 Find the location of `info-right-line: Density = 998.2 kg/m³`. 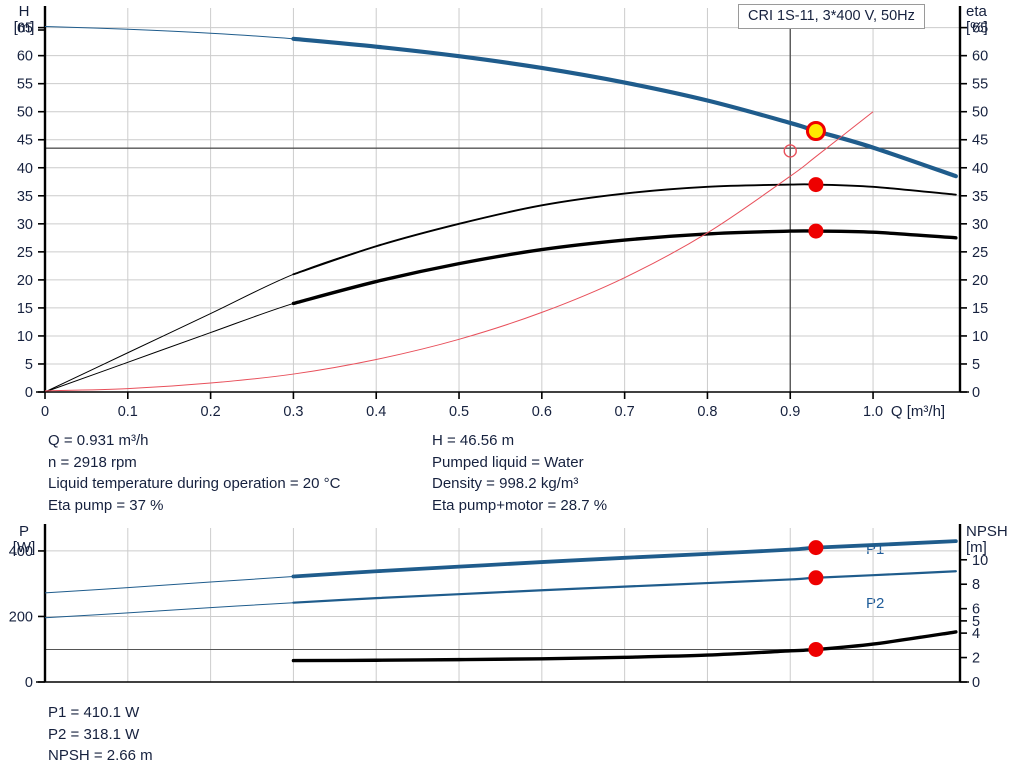

info-right-line: Density = 998.2 kg/m³ is located at coordinates (505, 483).